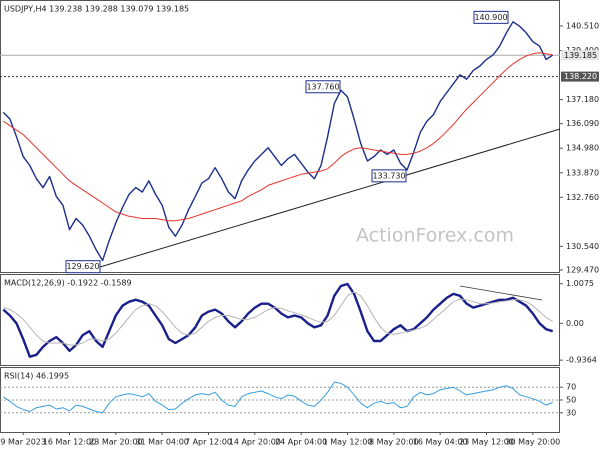 Image resolution: width=600 pixels, height=450 pixels. I want to click on y-tick-label: 130.540, so click(582, 246).